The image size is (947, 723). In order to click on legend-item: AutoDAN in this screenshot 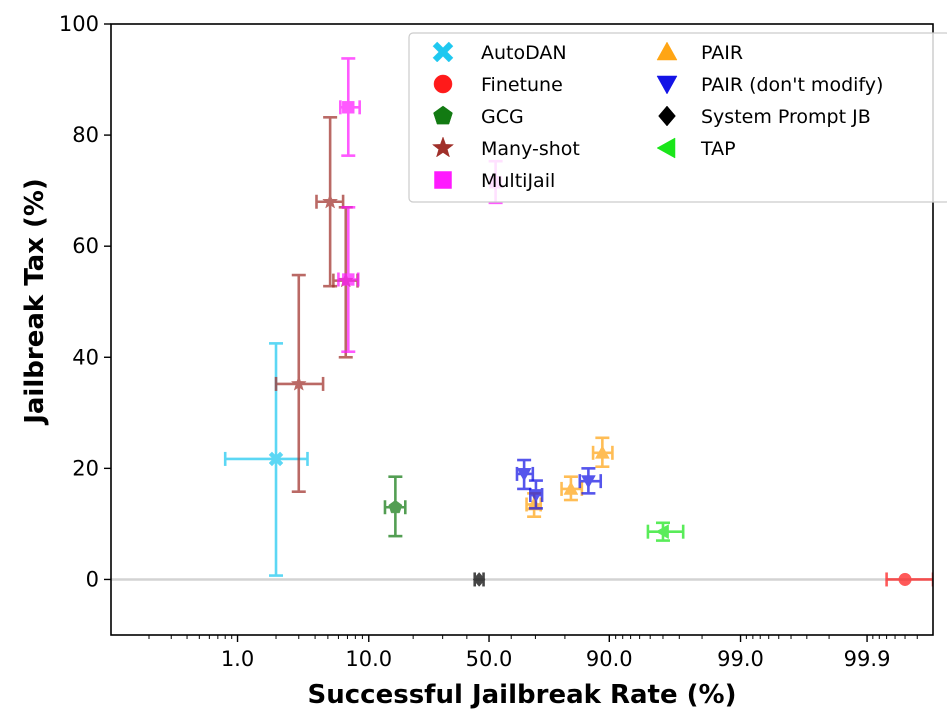, I will do `click(499, 52)`.